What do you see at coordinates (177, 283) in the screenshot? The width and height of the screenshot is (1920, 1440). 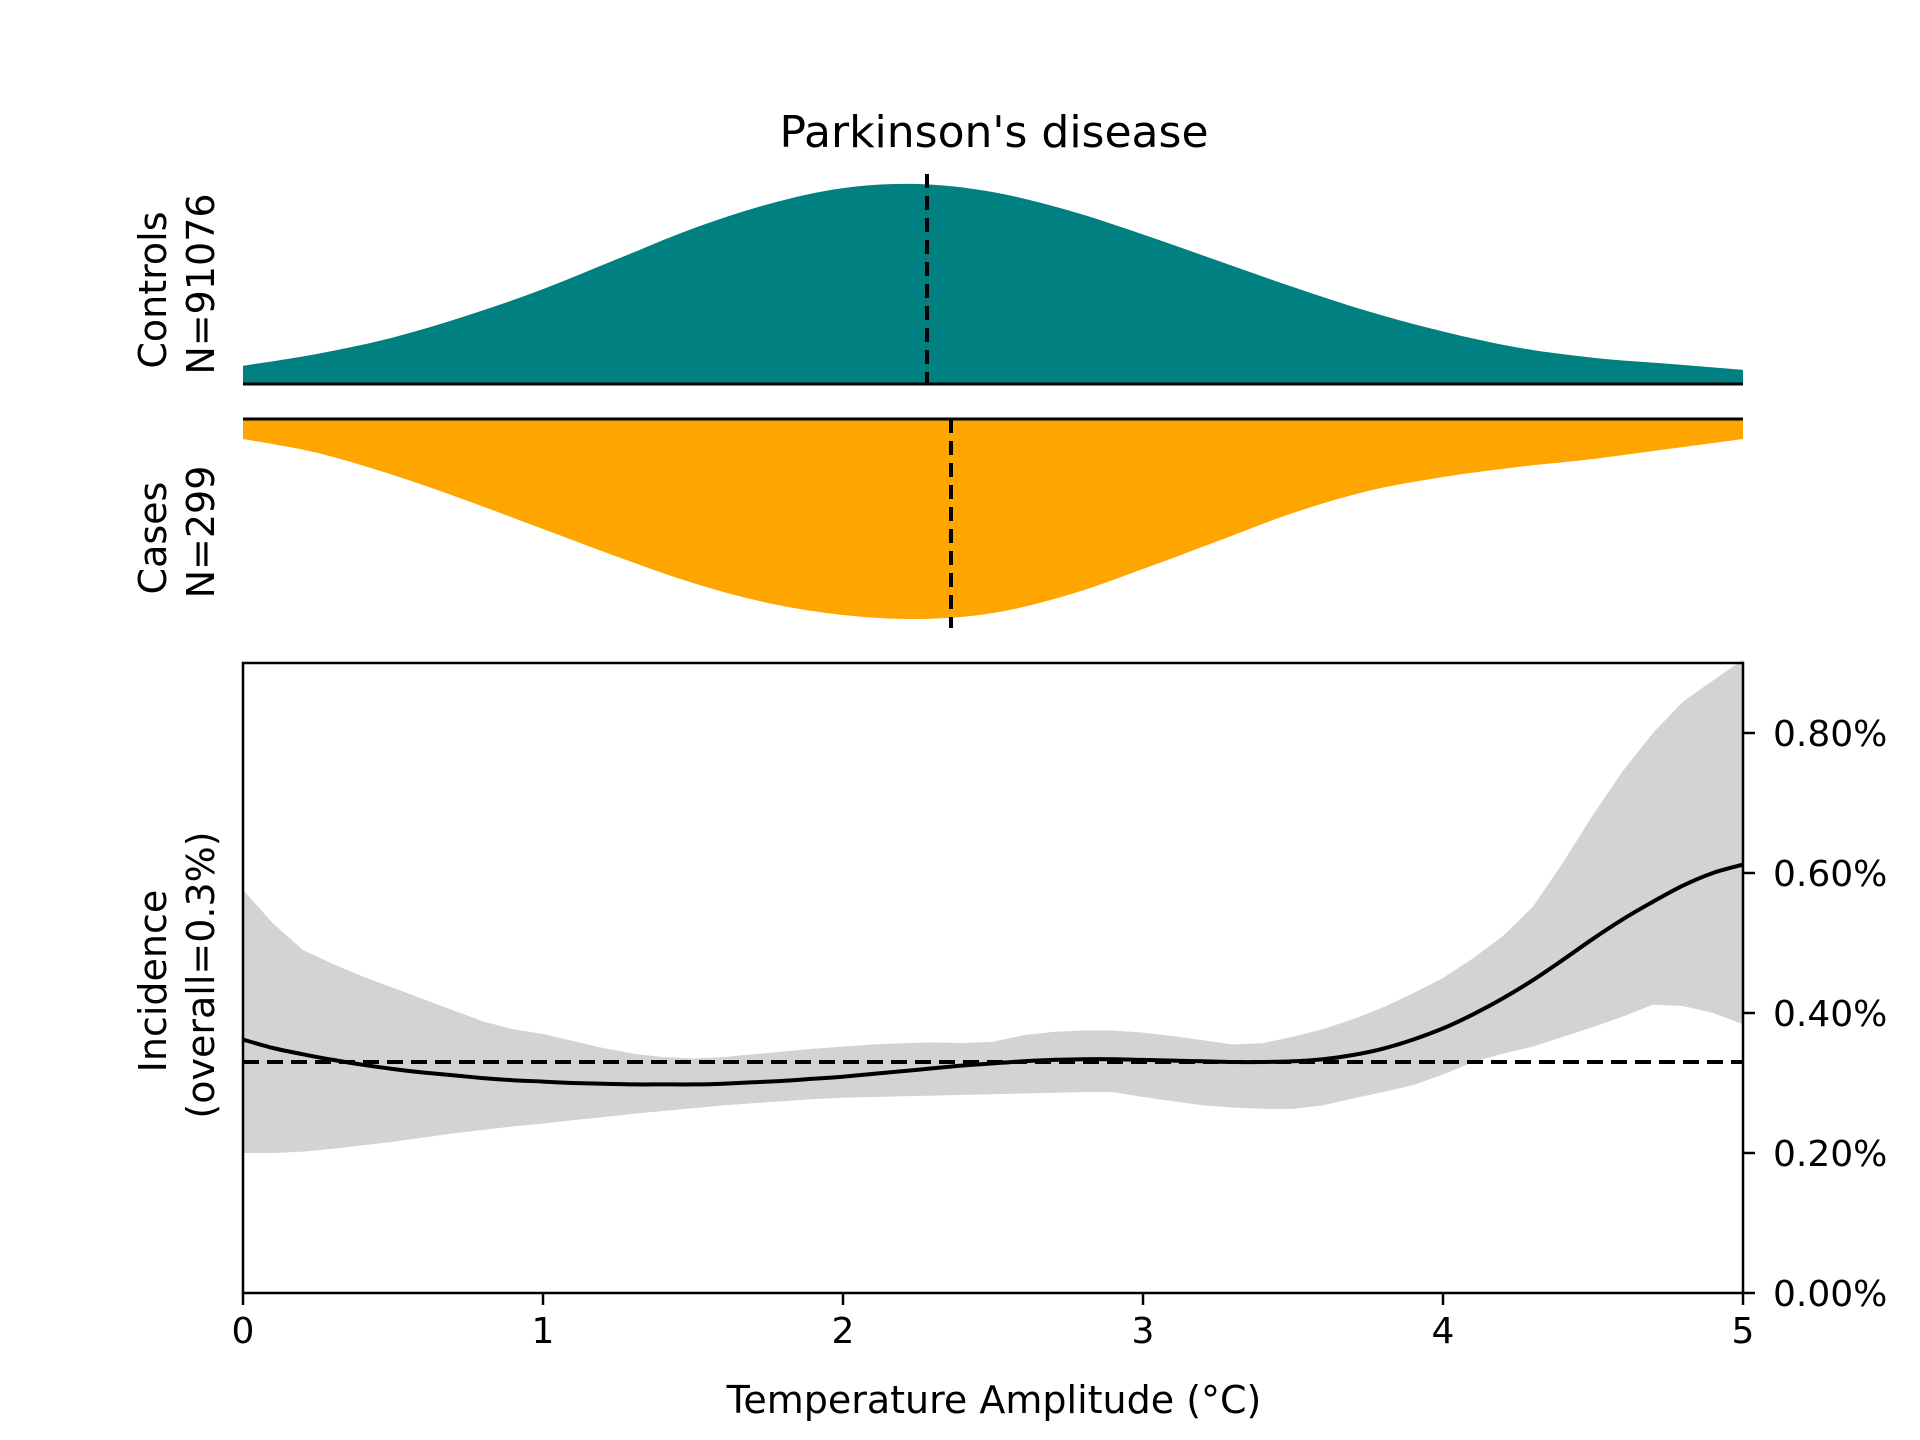 I see `controls-label: Controls N=91076` at bounding box center [177, 283].